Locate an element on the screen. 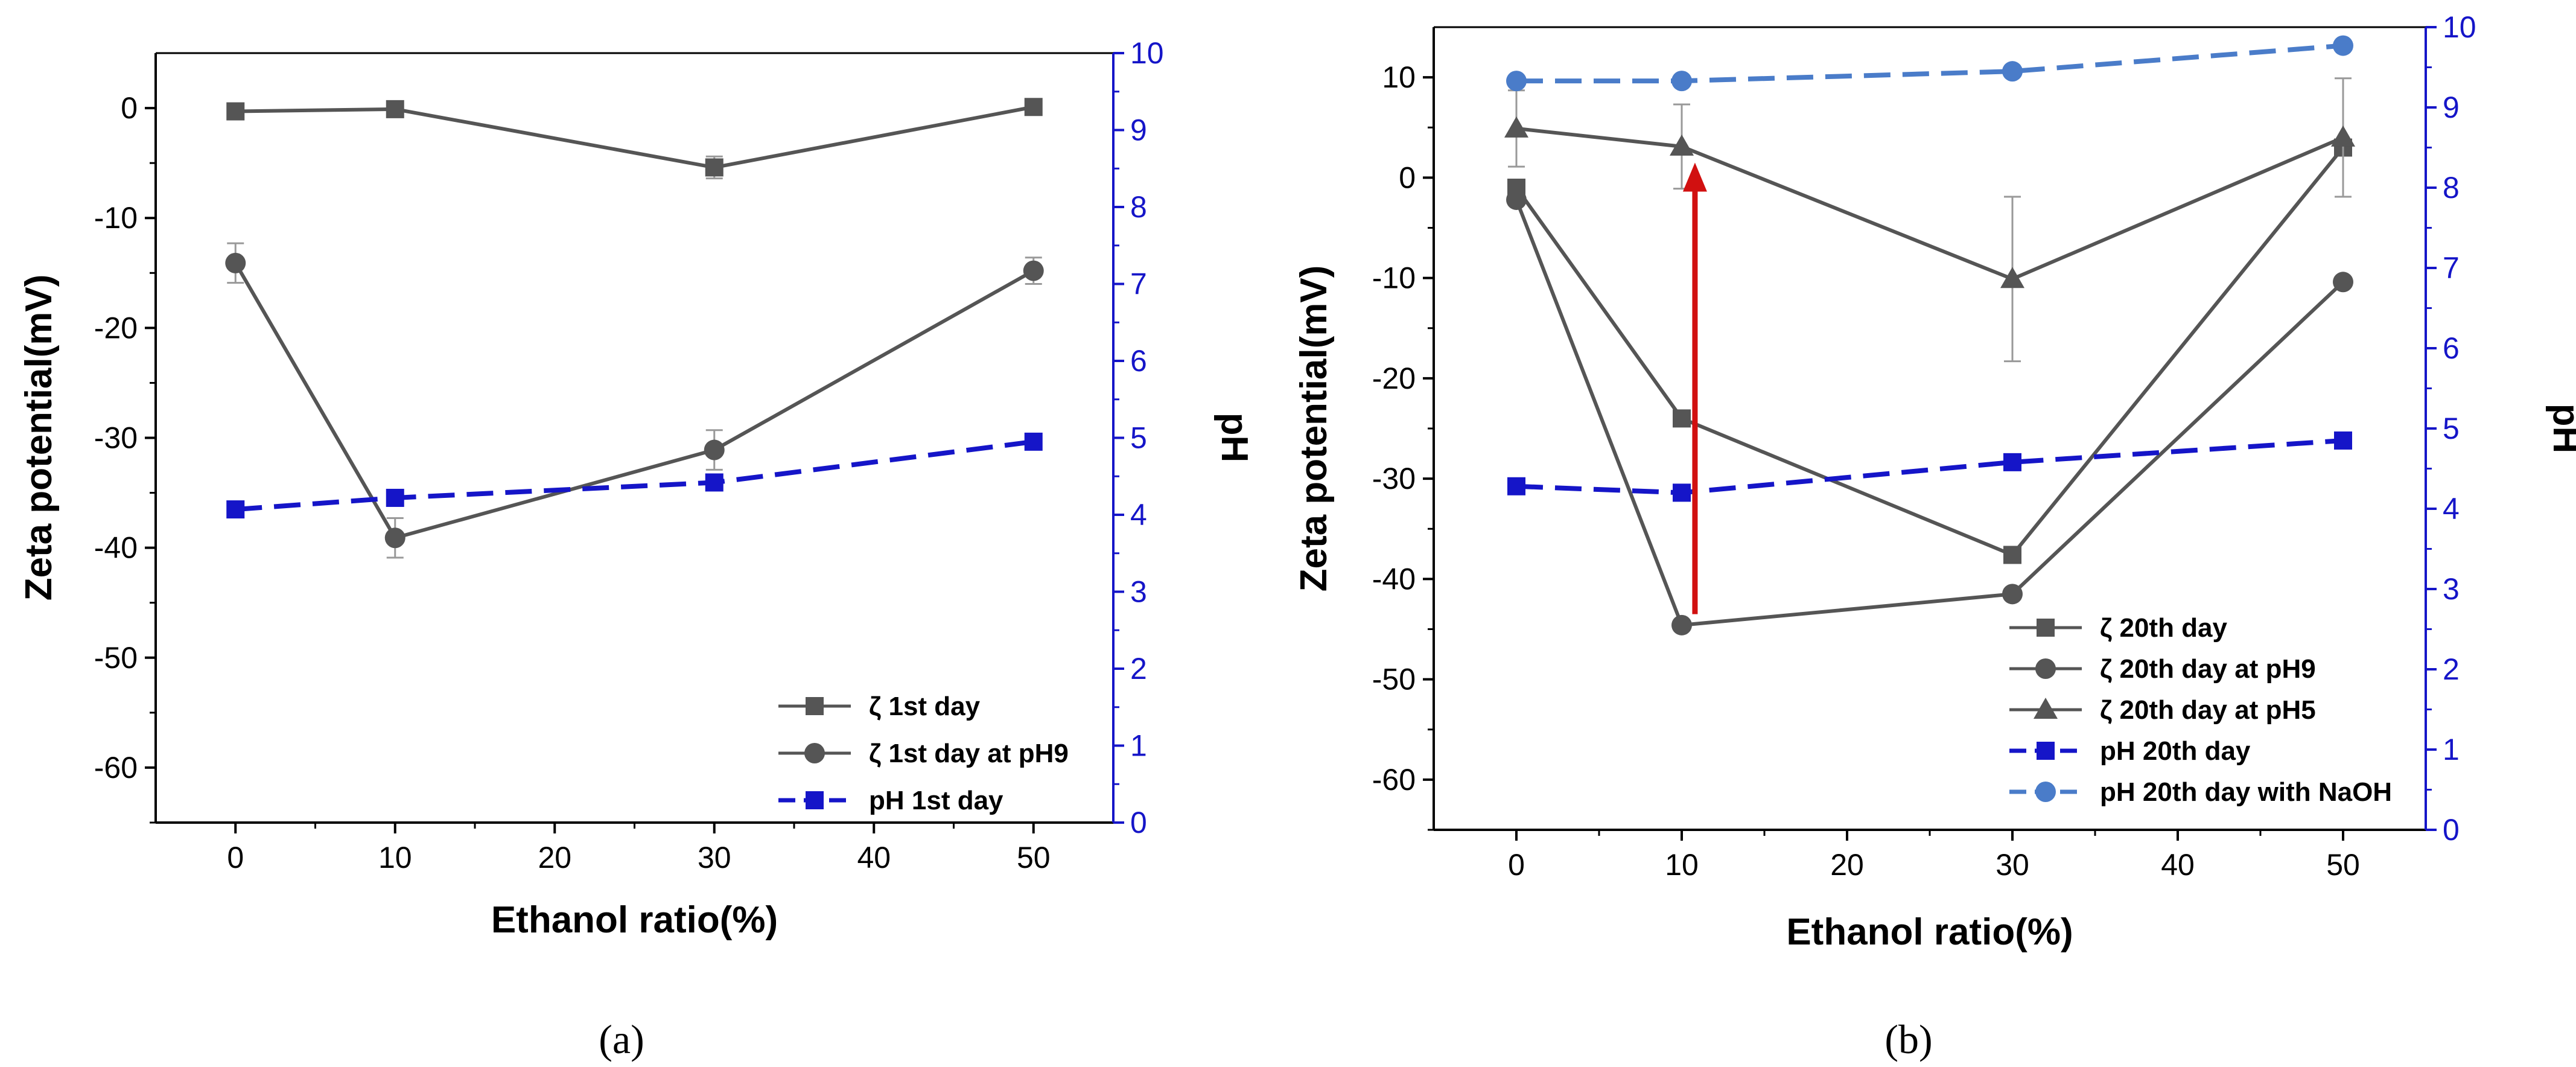 This screenshot has height=1067, width=2576. annotation-arrow-head is located at coordinates (1694, 177).